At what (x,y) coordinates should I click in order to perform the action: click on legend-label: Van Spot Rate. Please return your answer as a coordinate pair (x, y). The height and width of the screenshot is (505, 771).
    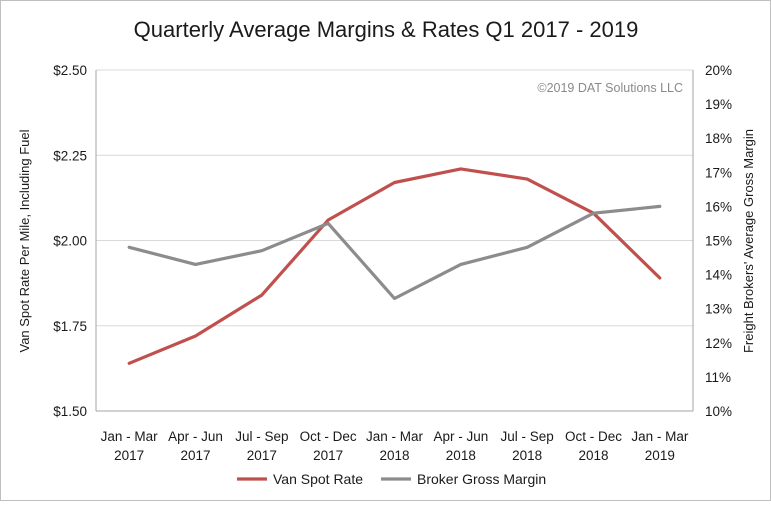
    Looking at the image, I should click on (318, 479).